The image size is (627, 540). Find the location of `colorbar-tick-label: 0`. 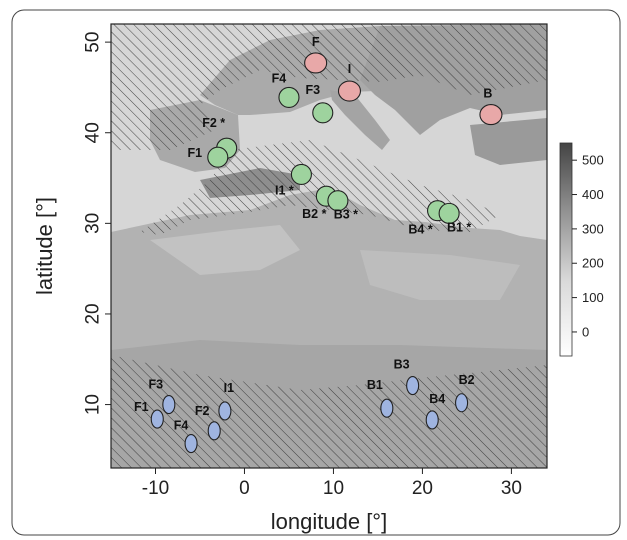

colorbar-tick-label: 0 is located at coordinates (585, 331).